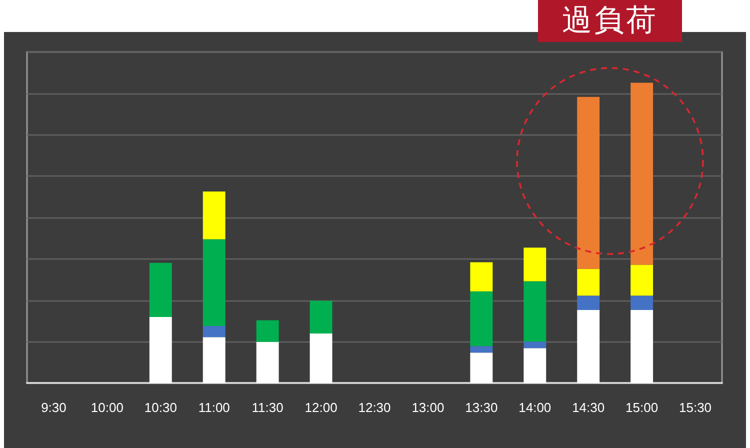 This screenshot has width=750, height=448. I want to click on text: 過負荷, so click(610, 21).